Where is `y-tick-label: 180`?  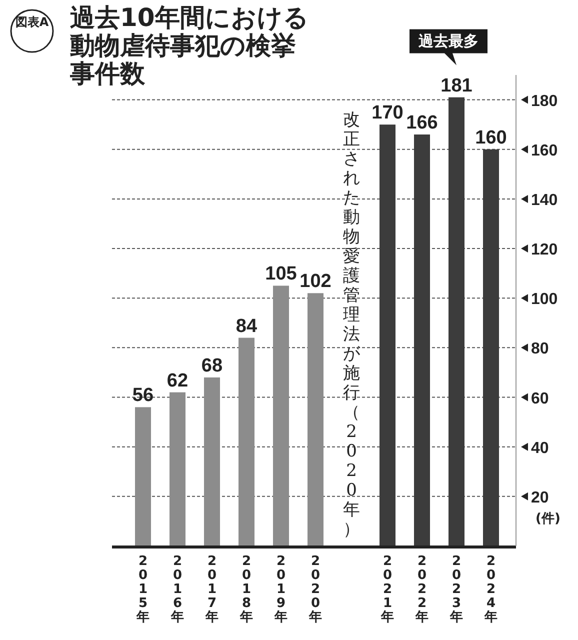
y-tick-label: 180 is located at coordinates (544, 101).